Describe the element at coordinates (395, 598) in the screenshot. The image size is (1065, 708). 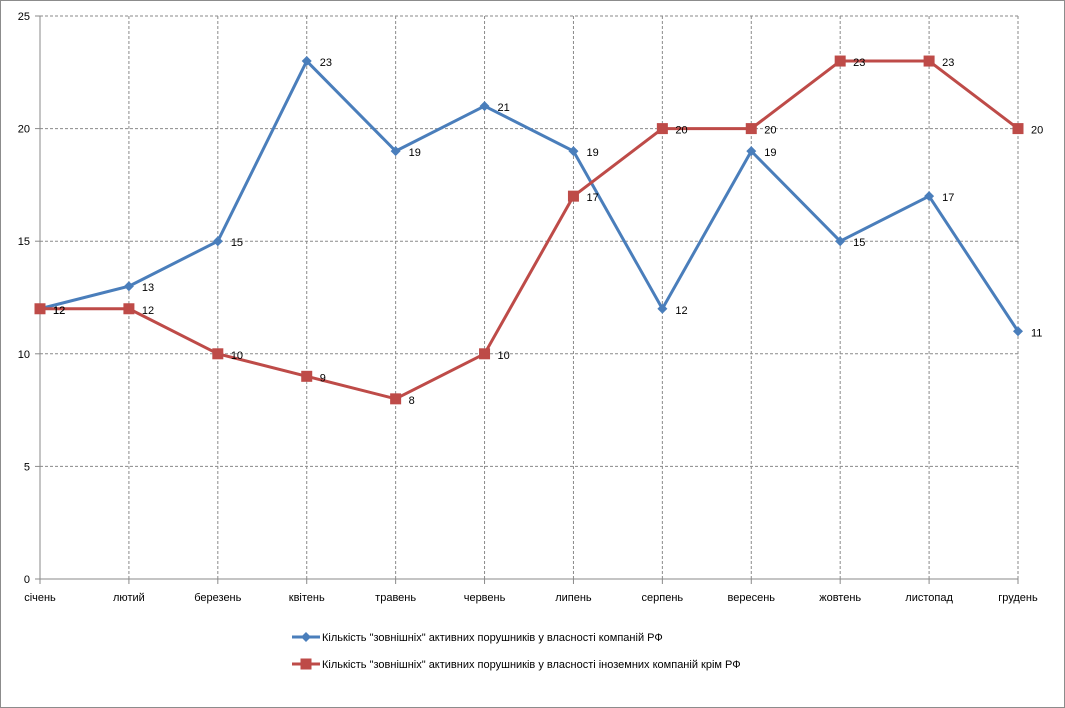
I see `x-tick-label: травень` at that location.